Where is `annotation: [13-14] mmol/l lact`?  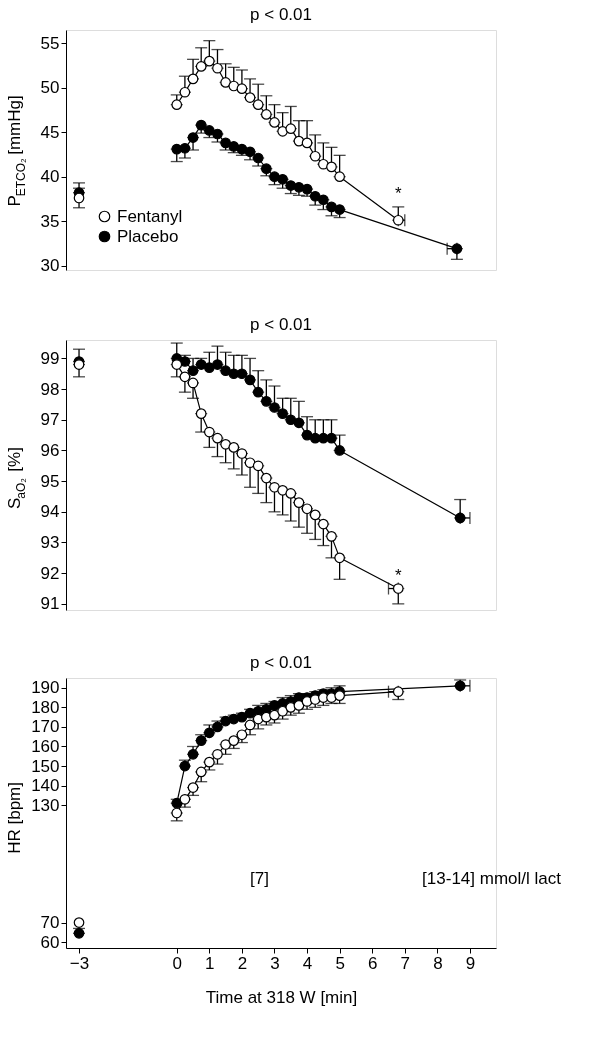
annotation: [13-14] mmol/l lact is located at coordinates (492, 878).